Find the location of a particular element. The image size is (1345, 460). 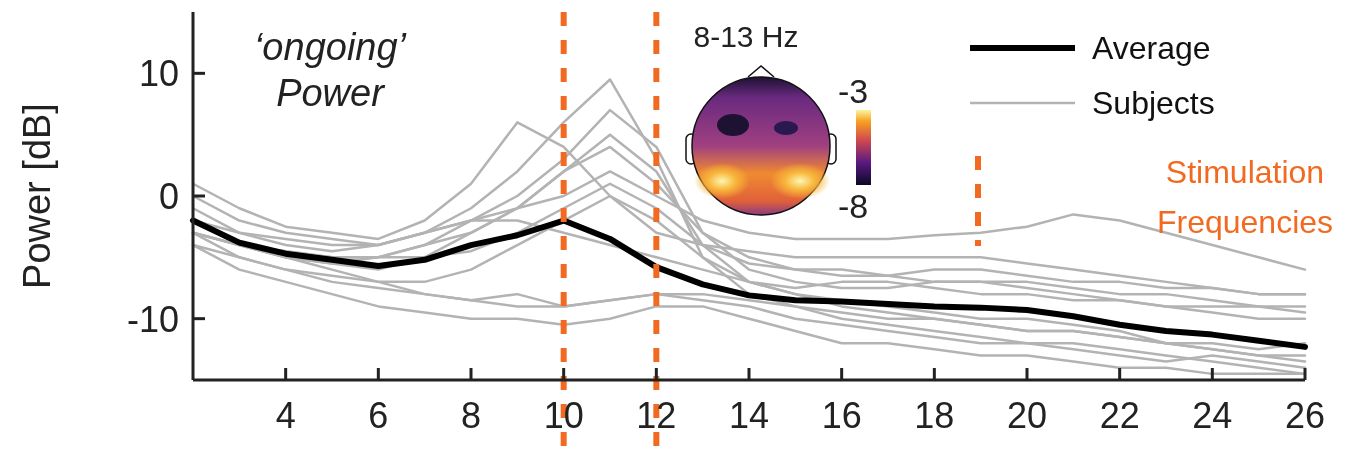

y-axis-title: Power [dB] is located at coordinates (37, 196).